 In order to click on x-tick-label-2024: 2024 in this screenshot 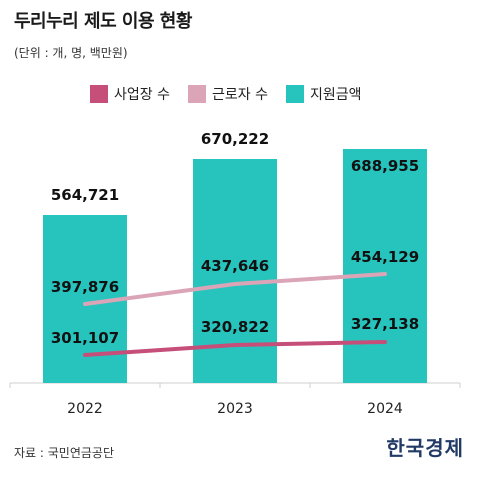, I will do `click(385, 409)`.